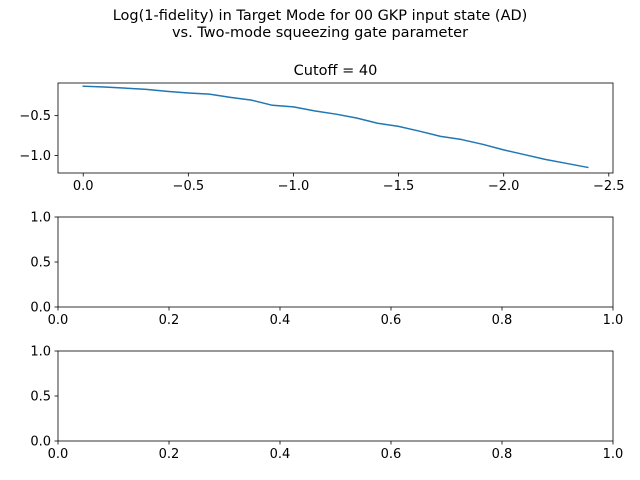 This screenshot has width=640, height=480. What do you see at coordinates (504, 186) in the screenshot?
I see `x-tick-label: −2.0` at bounding box center [504, 186].